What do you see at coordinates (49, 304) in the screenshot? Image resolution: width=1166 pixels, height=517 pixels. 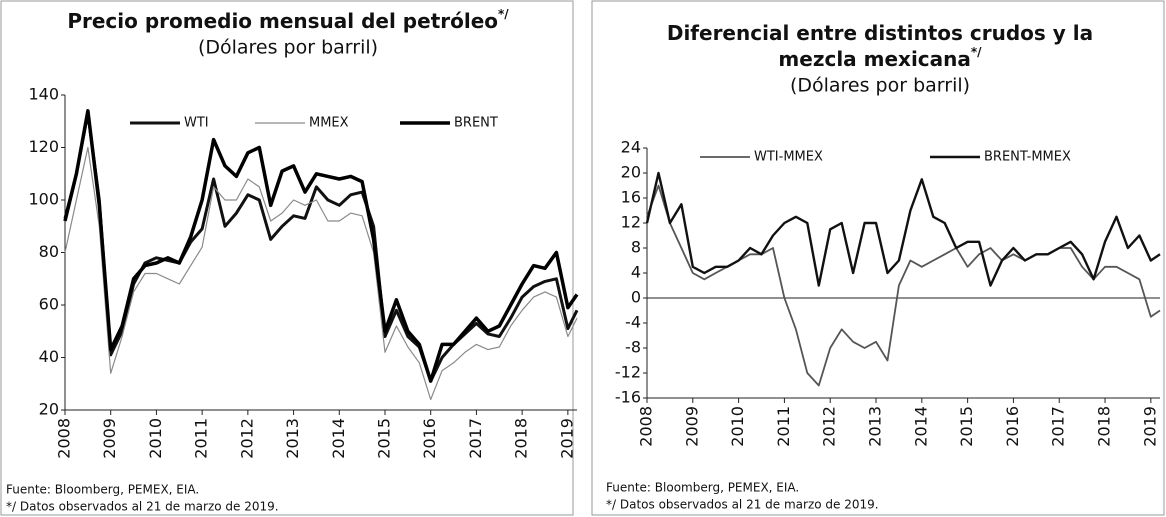 I see `y-tick-label: 60` at bounding box center [49, 304].